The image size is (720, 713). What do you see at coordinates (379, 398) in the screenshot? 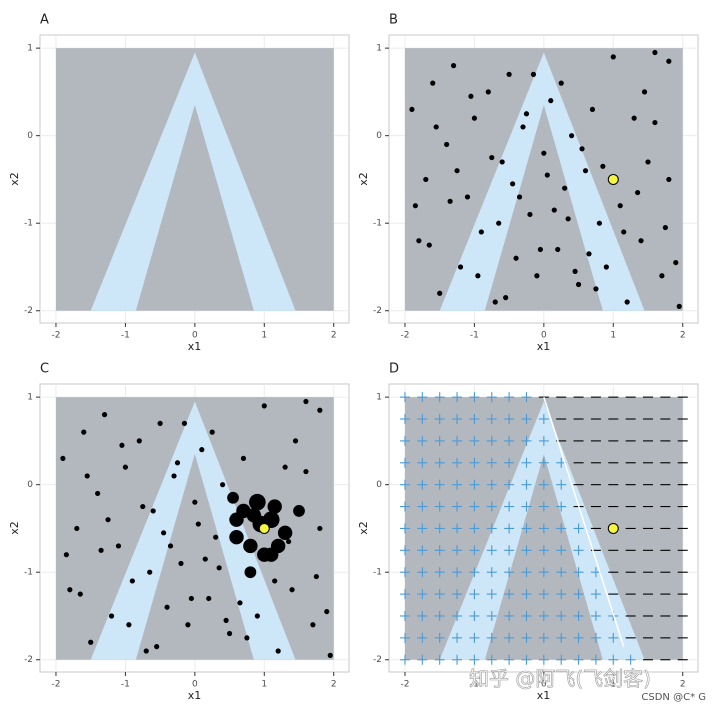
I see `y-tick-label: 1` at bounding box center [379, 398].